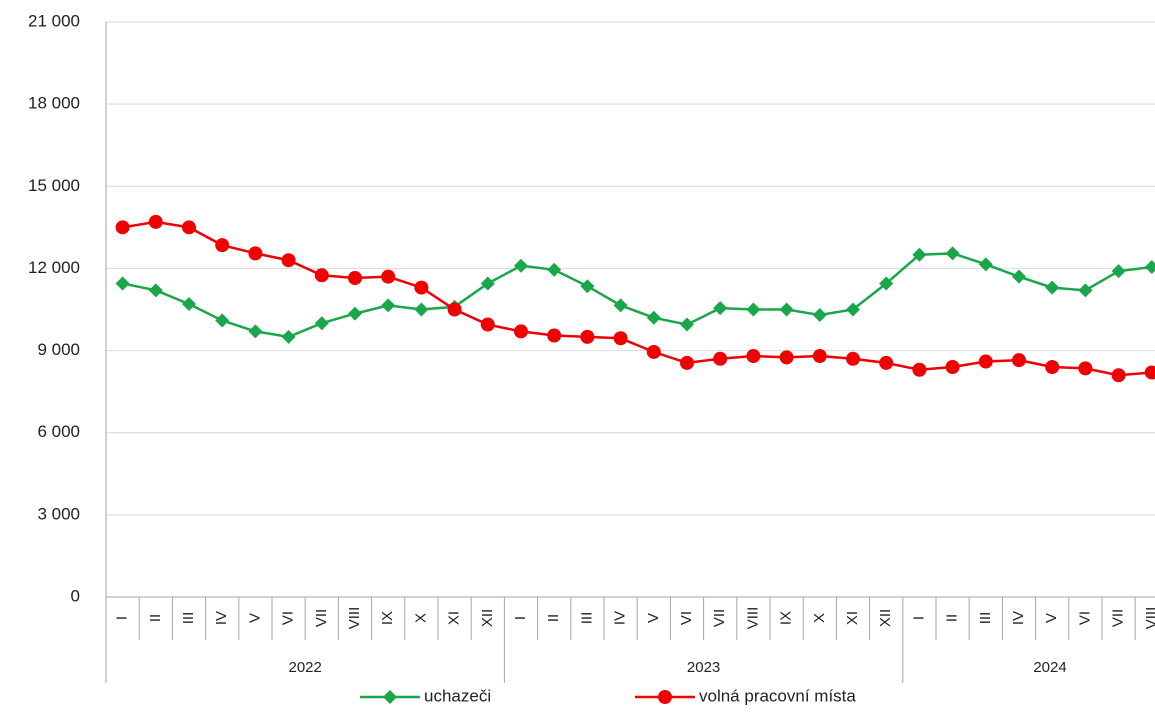  Describe the element at coordinates (58, 431) in the screenshot. I see `y-tick-label: 6 000` at that location.